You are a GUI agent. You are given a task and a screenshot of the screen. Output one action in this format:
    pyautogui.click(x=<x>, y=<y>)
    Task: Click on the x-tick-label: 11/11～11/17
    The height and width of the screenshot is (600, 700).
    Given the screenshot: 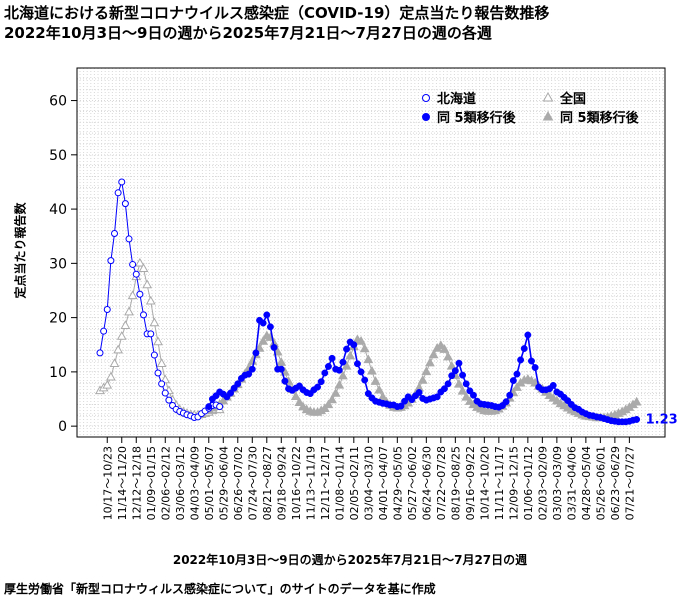 What is the action you would take?
    pyautogui.click(x=499, y=483)
    